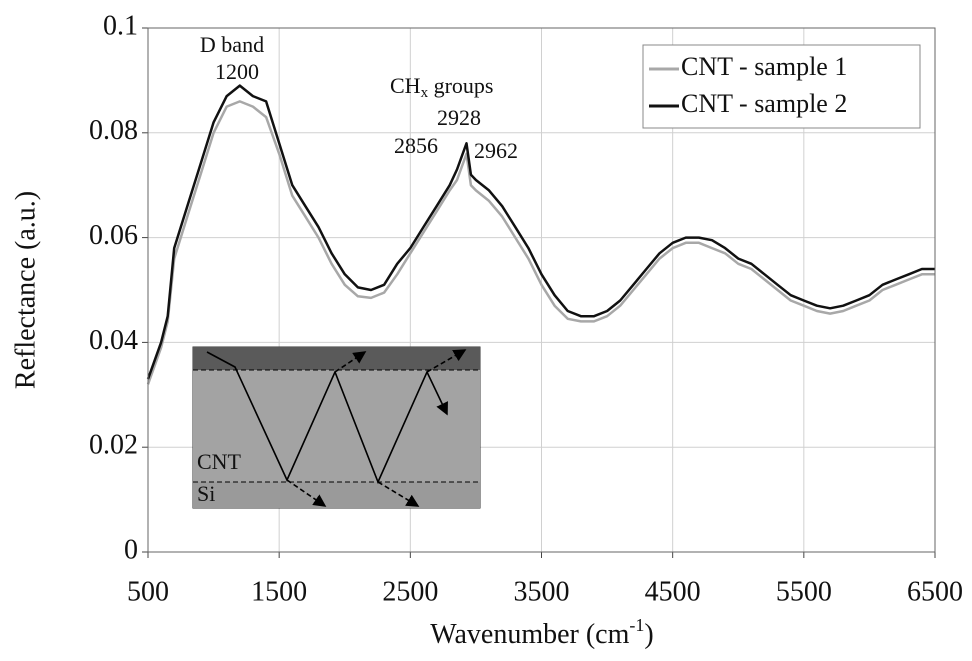 This screenshot has height=661, width=972. I want to click on y-axis-label: Reflectance (a.u.), so click(25, 290).